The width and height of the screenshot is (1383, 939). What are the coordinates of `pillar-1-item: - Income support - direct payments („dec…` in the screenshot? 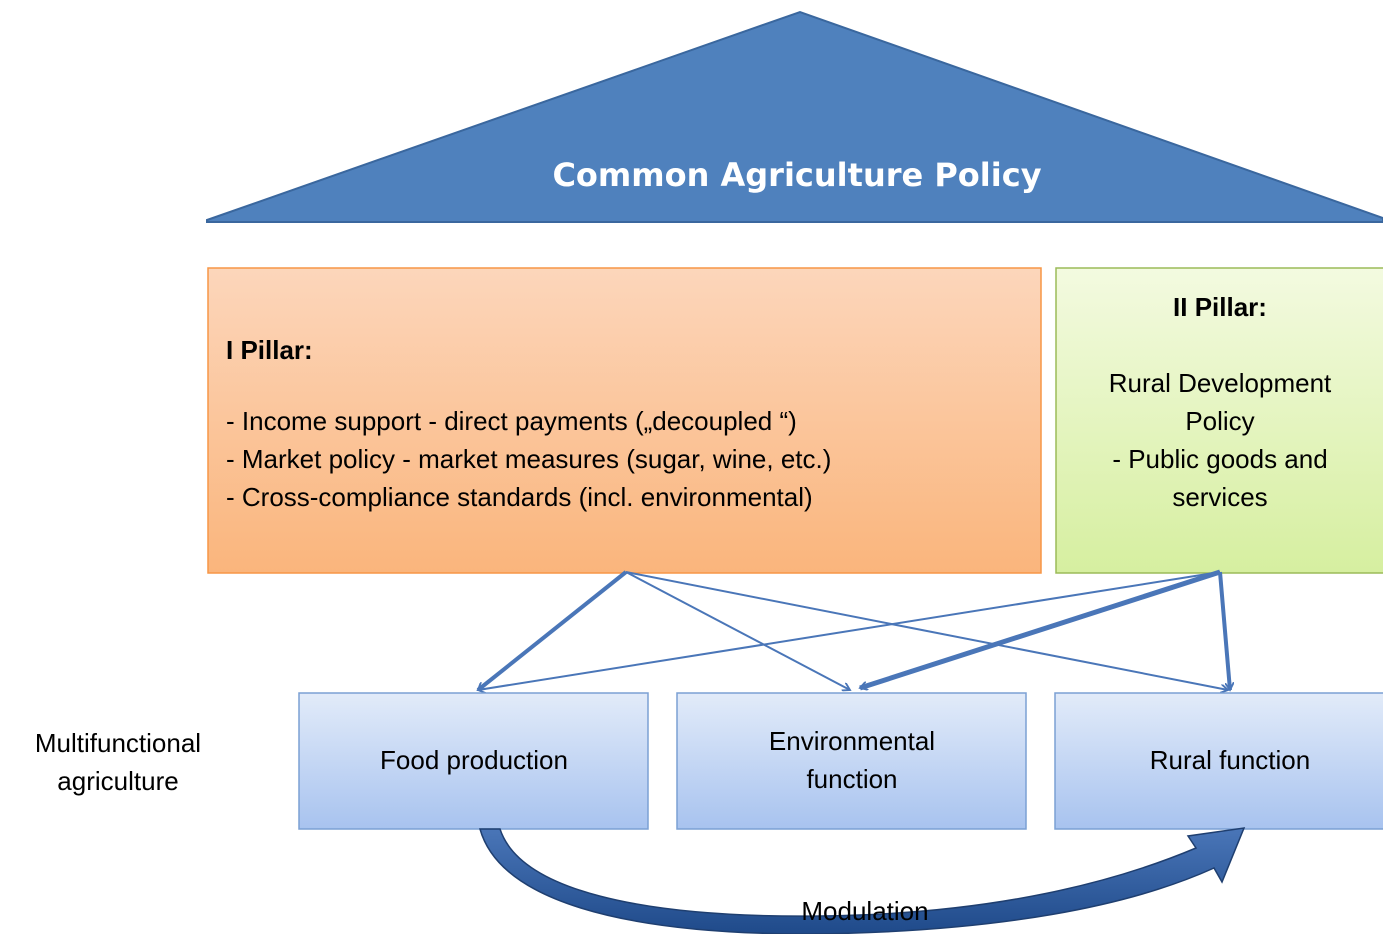 It's located at (511, 421).